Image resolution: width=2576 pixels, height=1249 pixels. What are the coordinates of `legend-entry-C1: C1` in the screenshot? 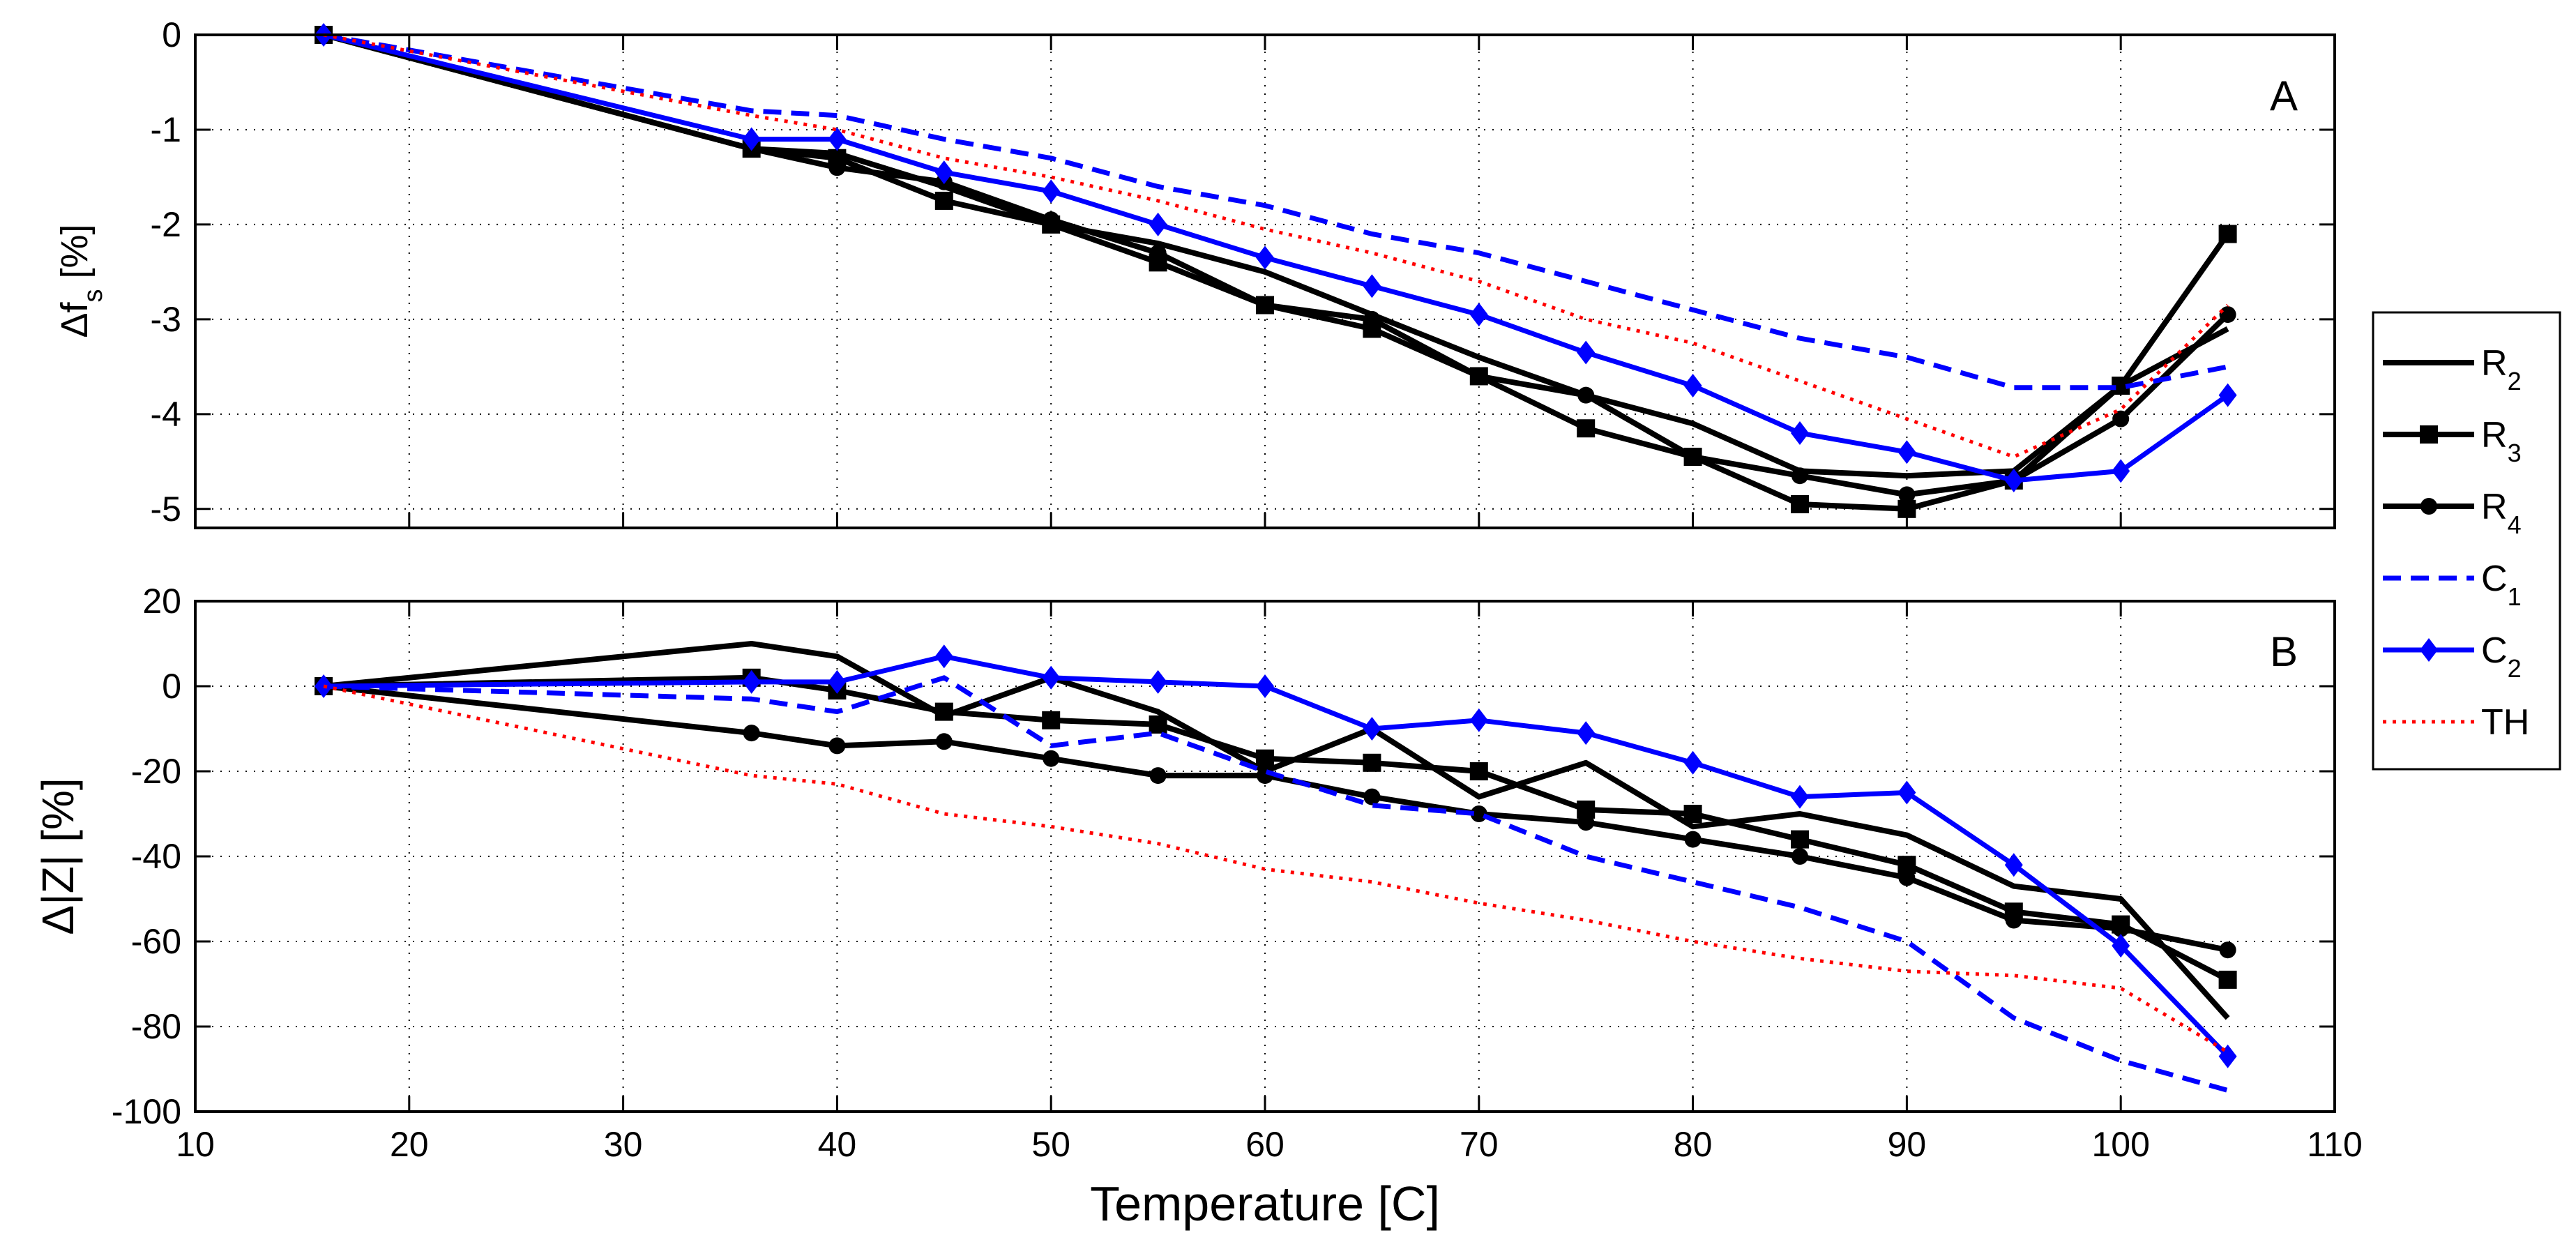 It's located at (2452, 585).